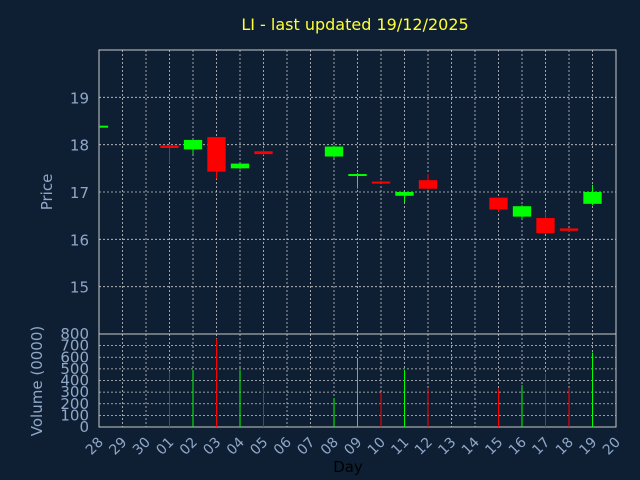  I want to click on x-tick-label: 09, so click(353, 447).